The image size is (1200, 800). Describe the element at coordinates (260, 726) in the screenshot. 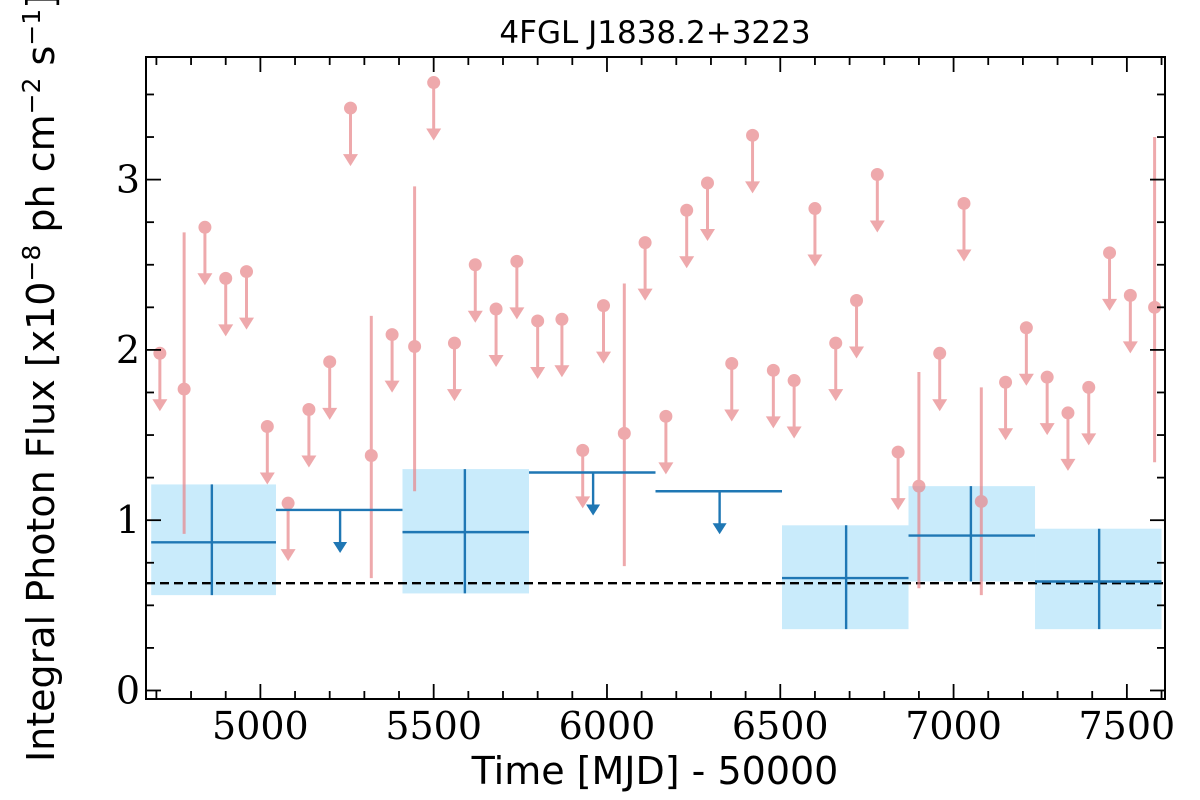

I see `x-tick-label: 5000` at that location.